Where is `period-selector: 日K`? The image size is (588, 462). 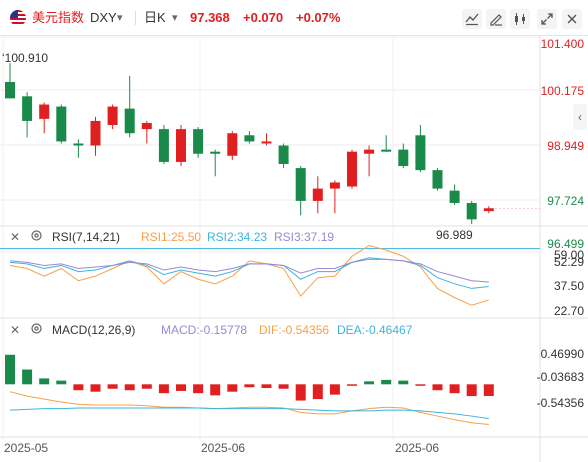 period-selector: 日K is located at coordinates (155, 17).